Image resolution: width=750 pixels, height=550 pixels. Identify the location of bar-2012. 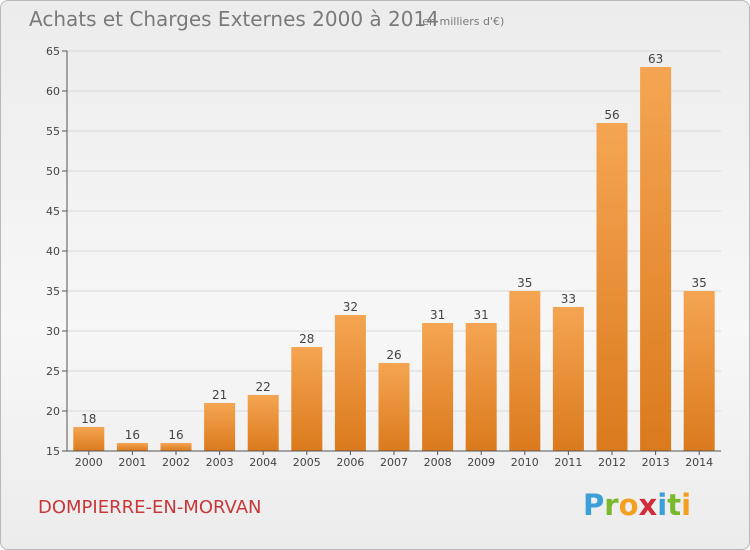
(612, 287).